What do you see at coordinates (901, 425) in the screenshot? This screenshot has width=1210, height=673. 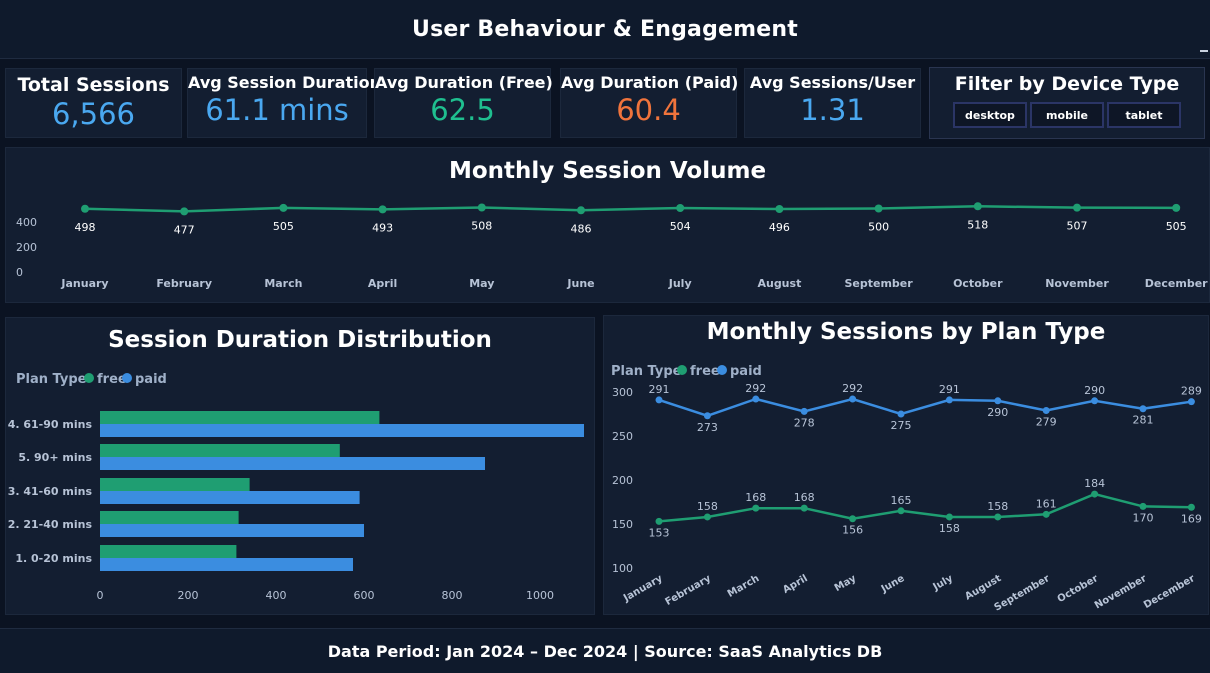 I see `data-label-paid: 275` at bounding box center [901, 425].